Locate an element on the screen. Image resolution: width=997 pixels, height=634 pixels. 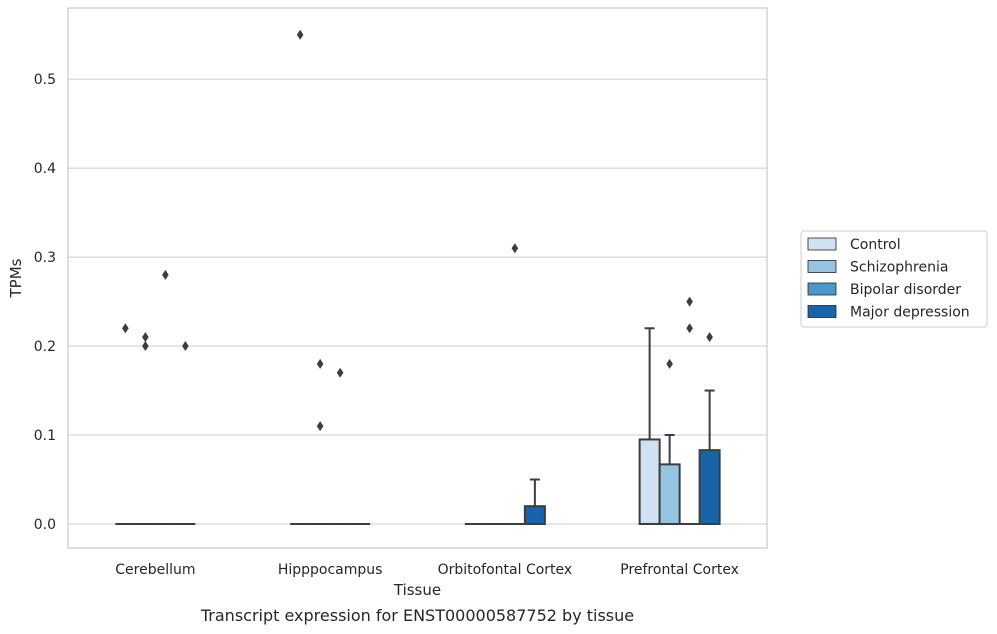
x-tick-label: Cerebellum is located at coordinates (155, 570).